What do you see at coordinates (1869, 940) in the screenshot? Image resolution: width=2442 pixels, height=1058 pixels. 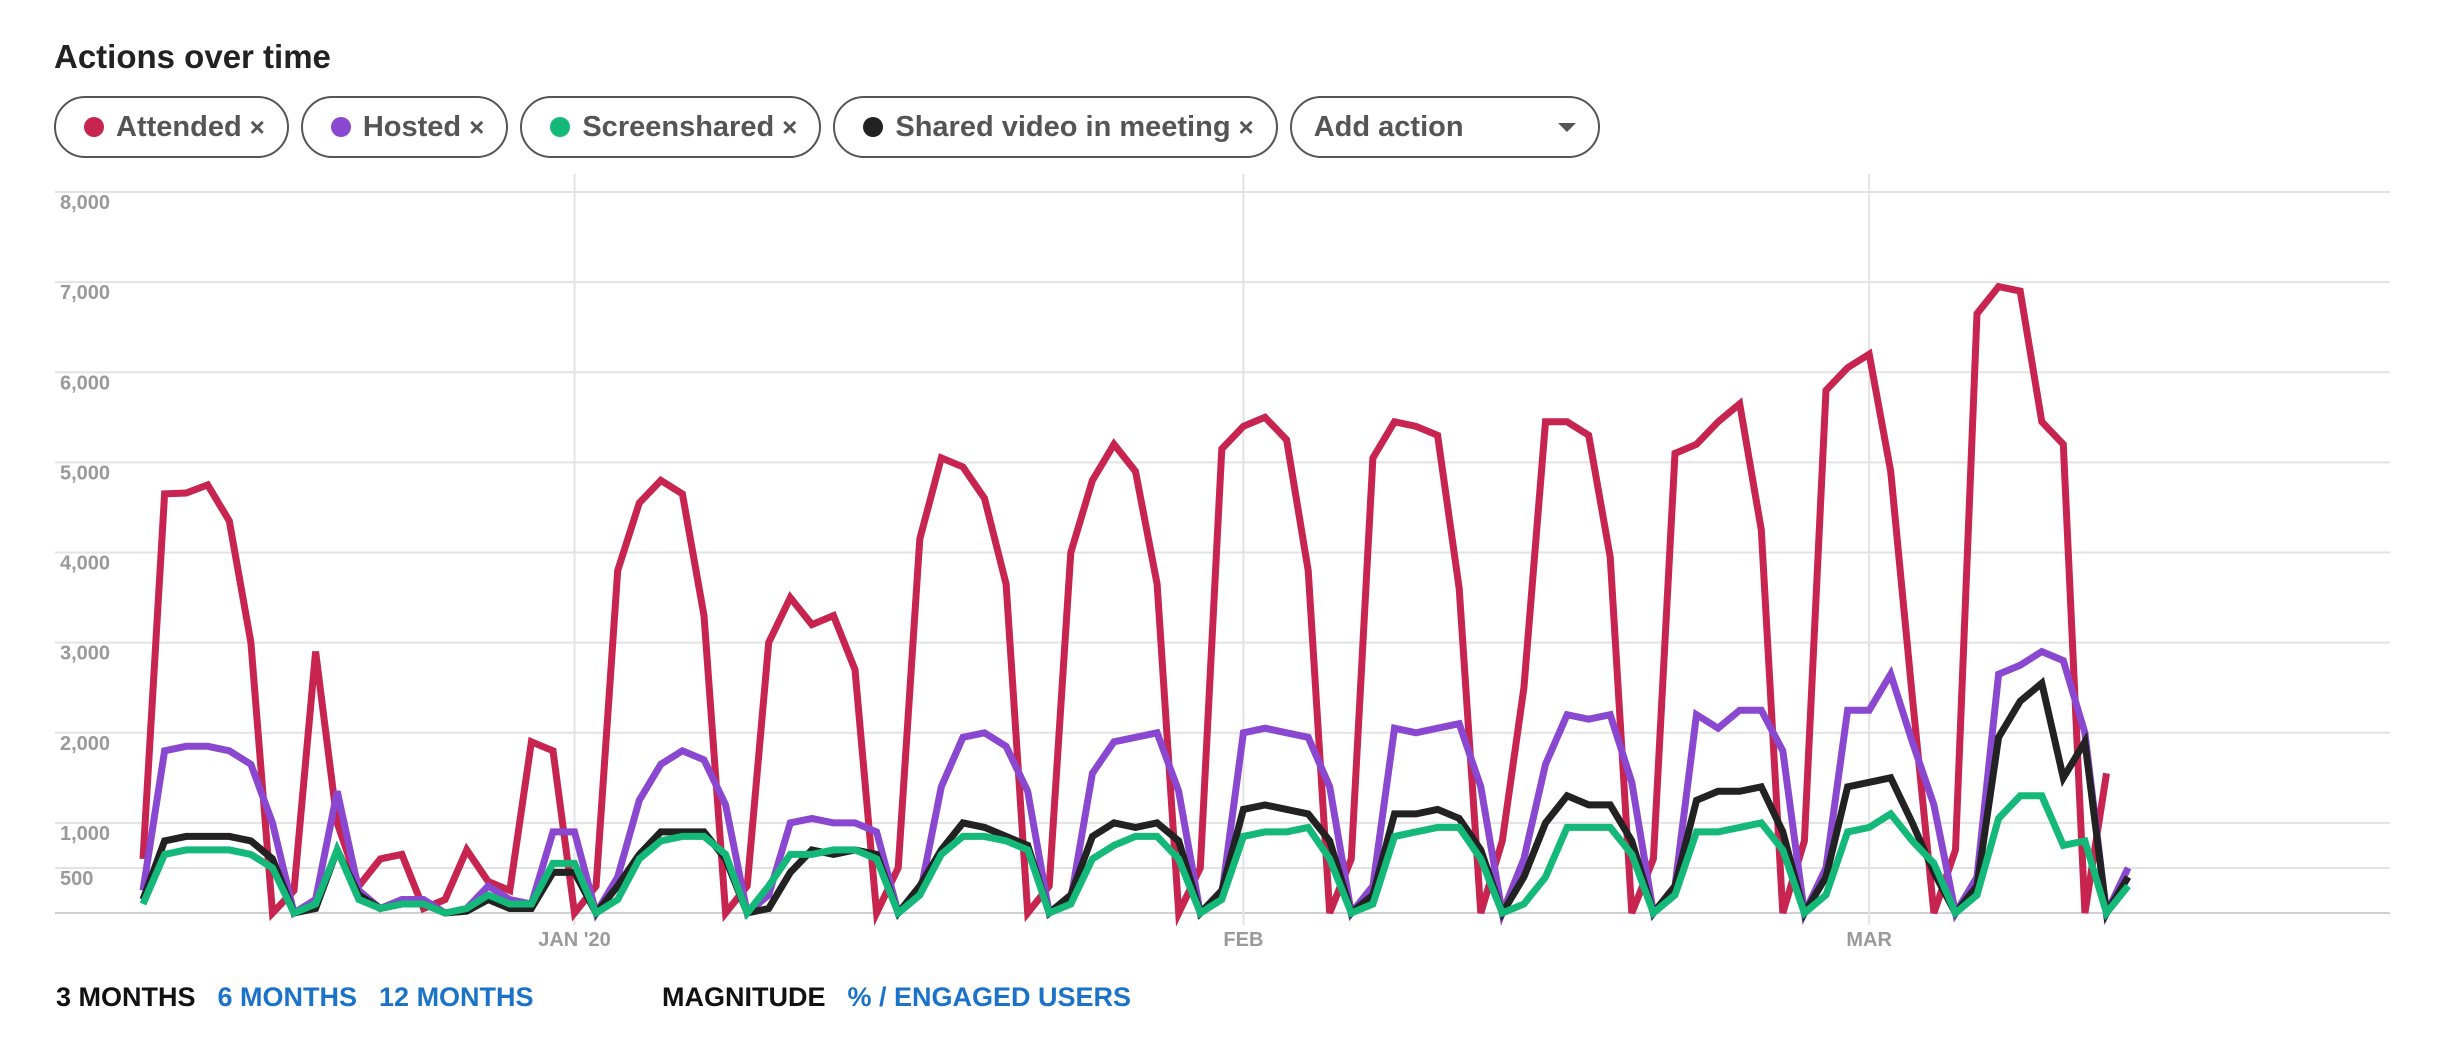 I see `x-tick-label: MAR` at bounding box center [1869, 940].